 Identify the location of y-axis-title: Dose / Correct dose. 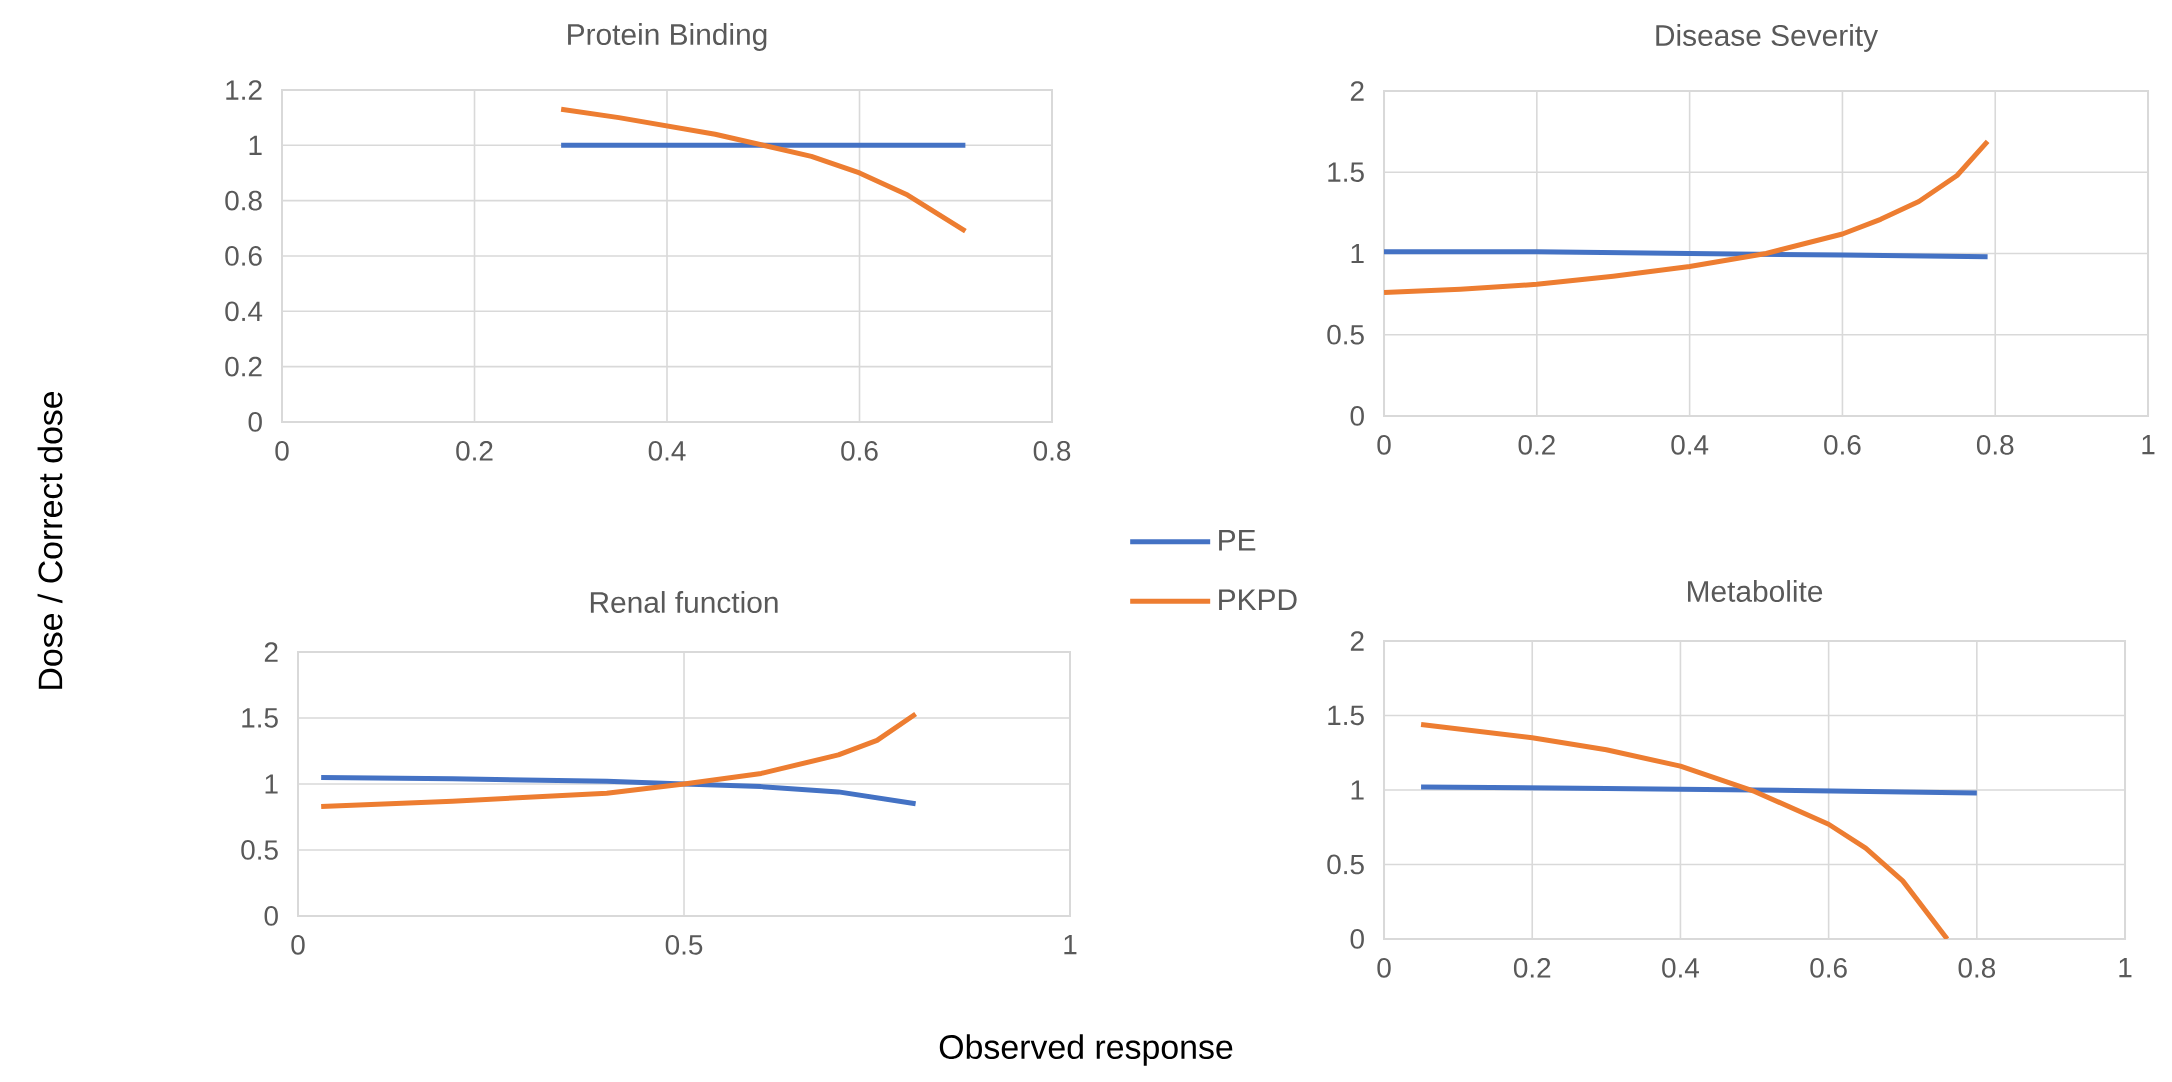
(50, 540).